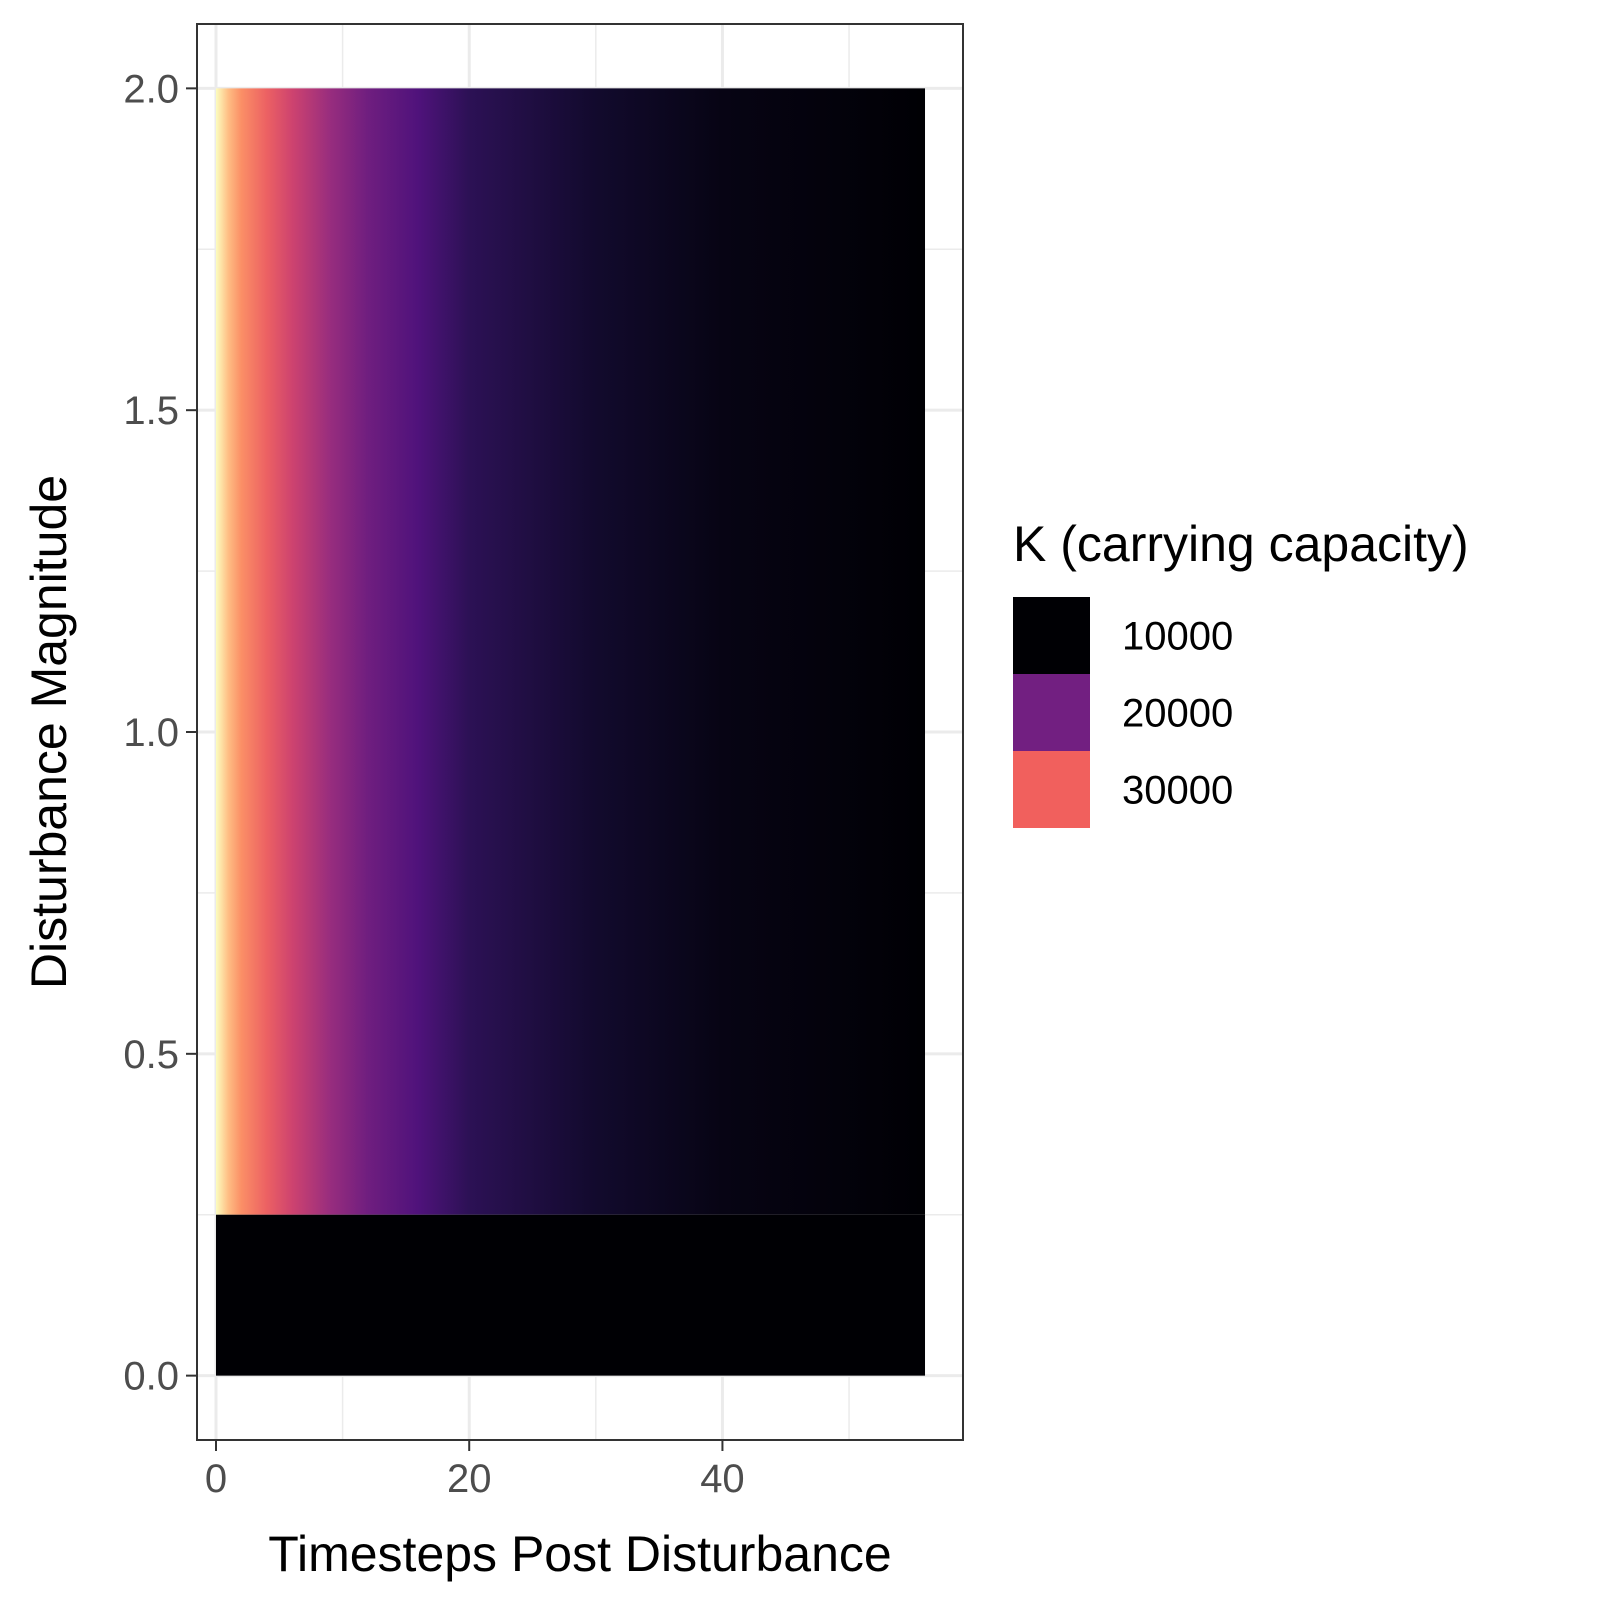  Describe the element at coordinates (1241, 544) in the screenshot. I see `legend-title: K (carrying capacity)` at that location.